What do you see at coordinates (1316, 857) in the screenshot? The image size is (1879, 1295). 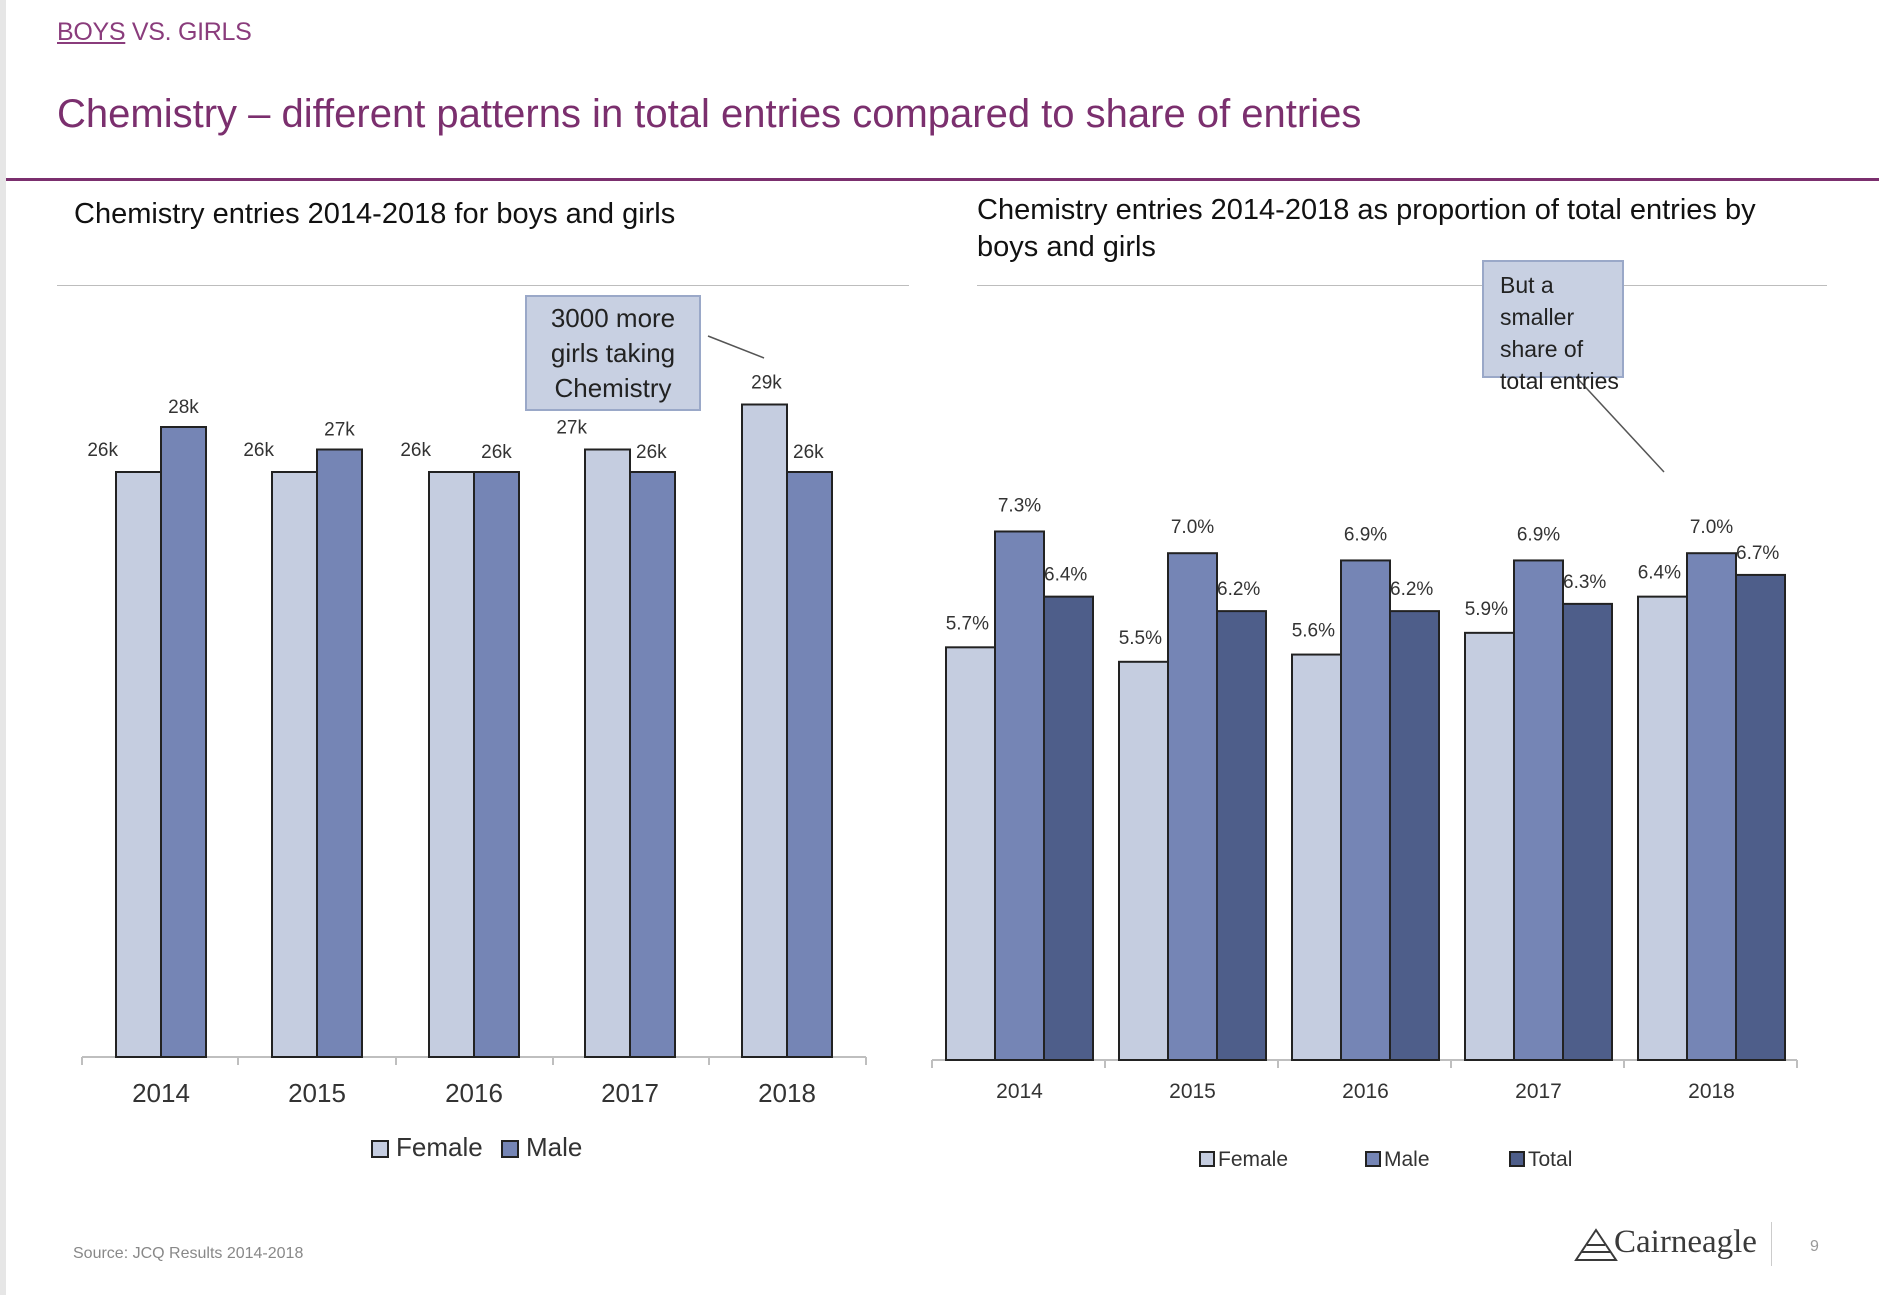 I see `right-bar-female-2016` at bounding box center [1316, 857].